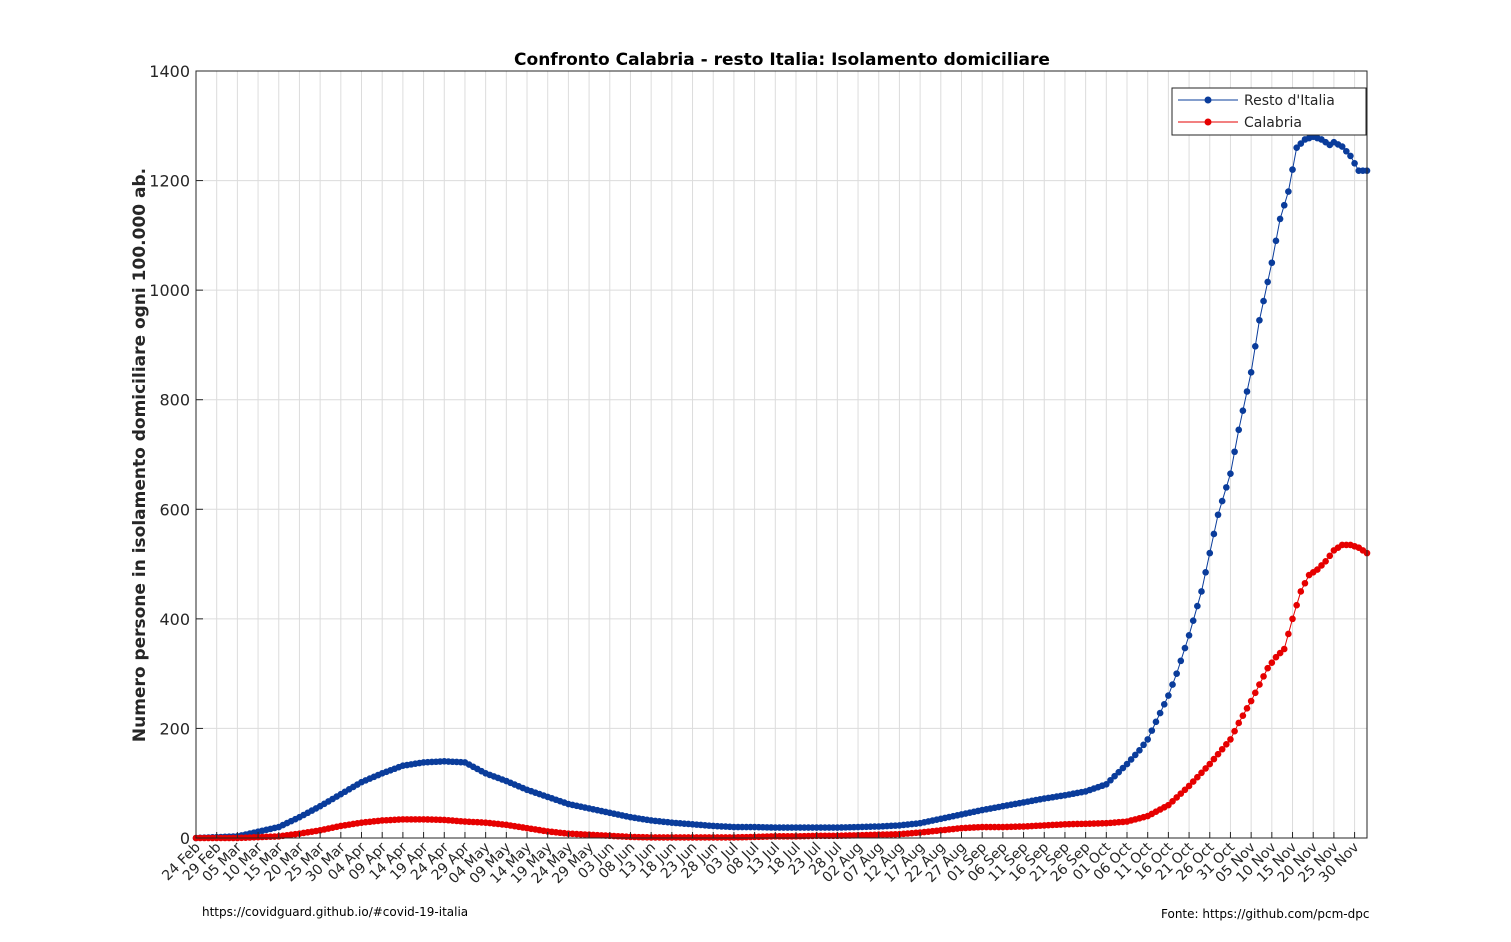 The width and height of the screenshot is (1511, 942). I want to click on y-tick-label: 1200, so click(169, 181).